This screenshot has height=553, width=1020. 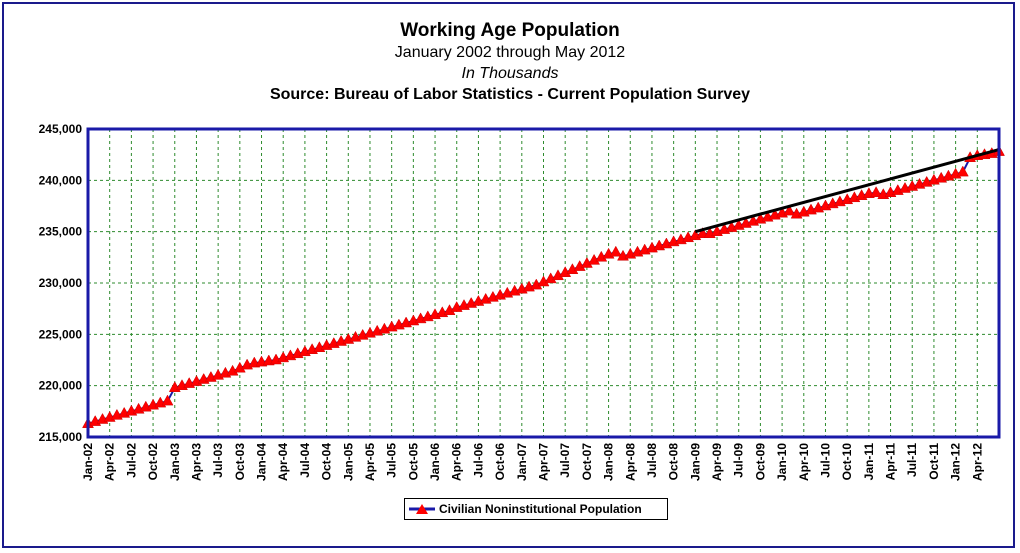 What do you see at coordinates (510, 73) in the screenshot?
I see `chart-subtitle-units: In Thousands` at bounding box center [510, 73].